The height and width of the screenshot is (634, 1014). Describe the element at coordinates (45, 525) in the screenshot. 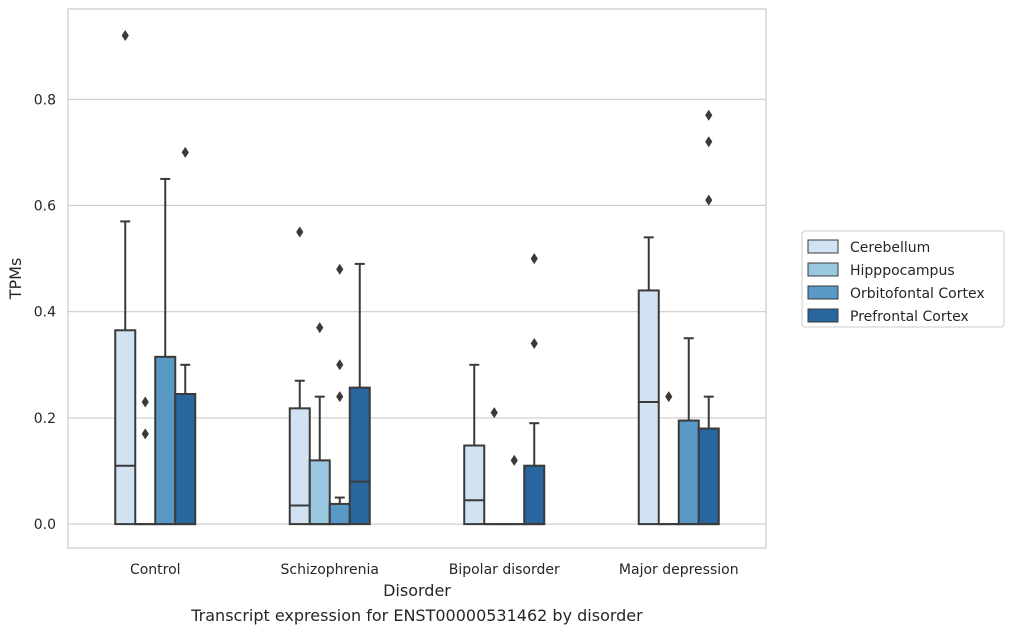

I see `y-tick-label: 0.0` at that location.